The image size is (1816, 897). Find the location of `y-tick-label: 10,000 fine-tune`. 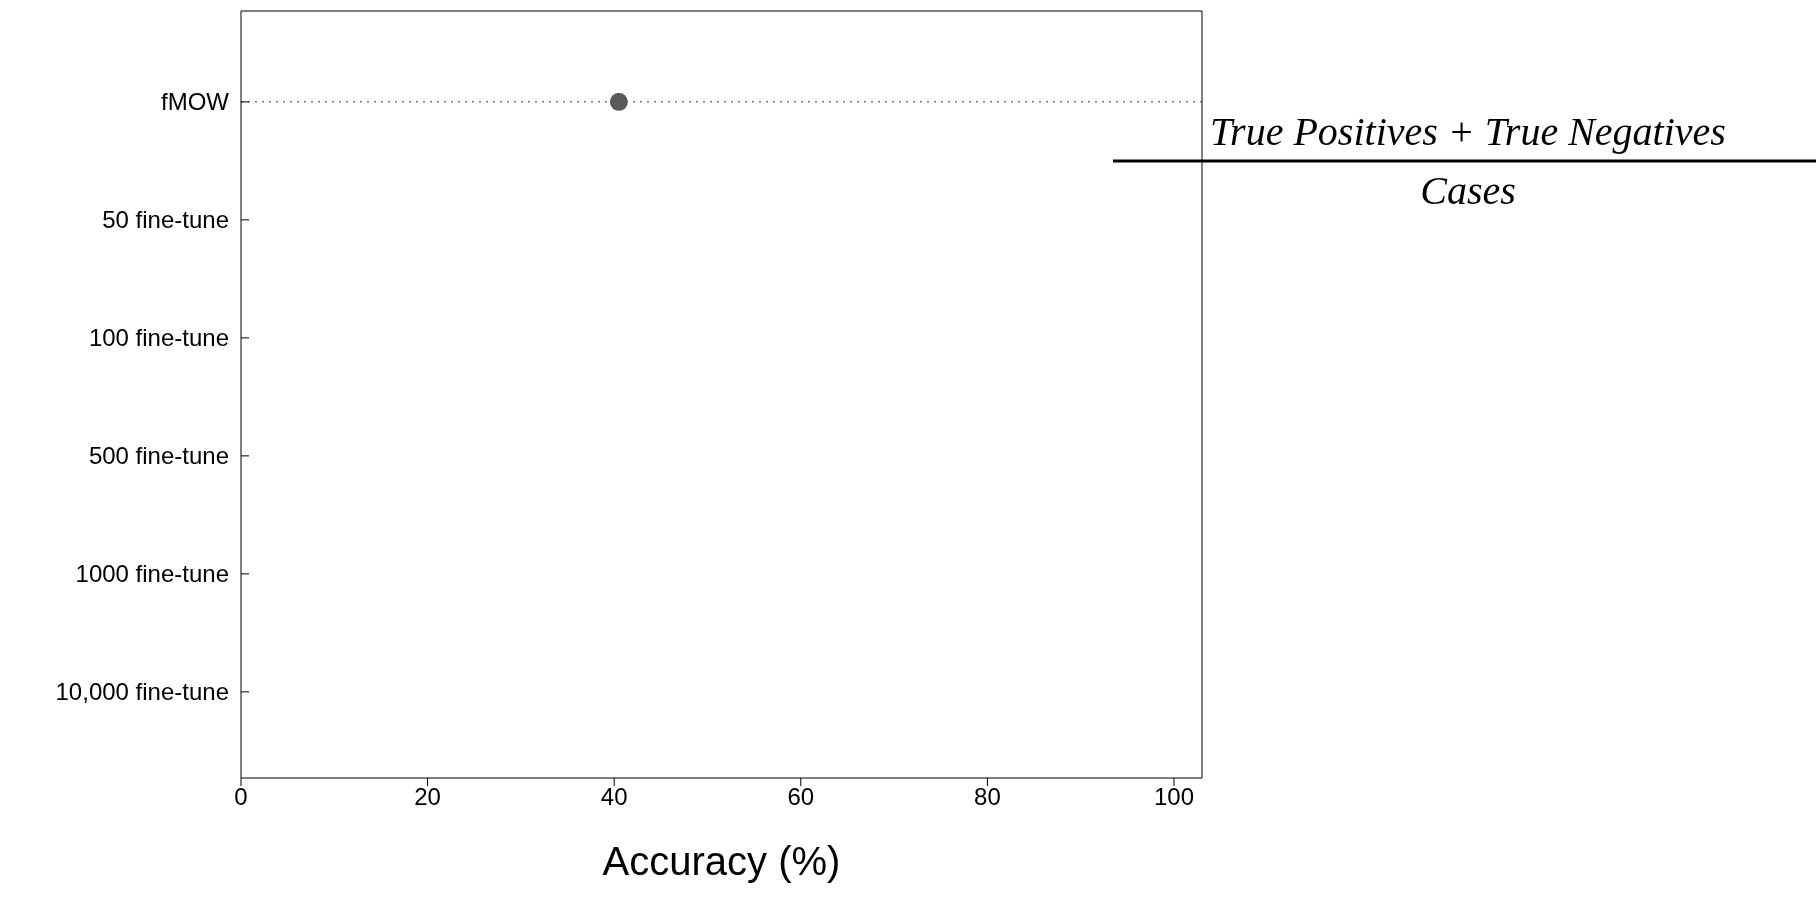

y-tick-label: 10,000 fine-tune is located at coordinates (142, 692).